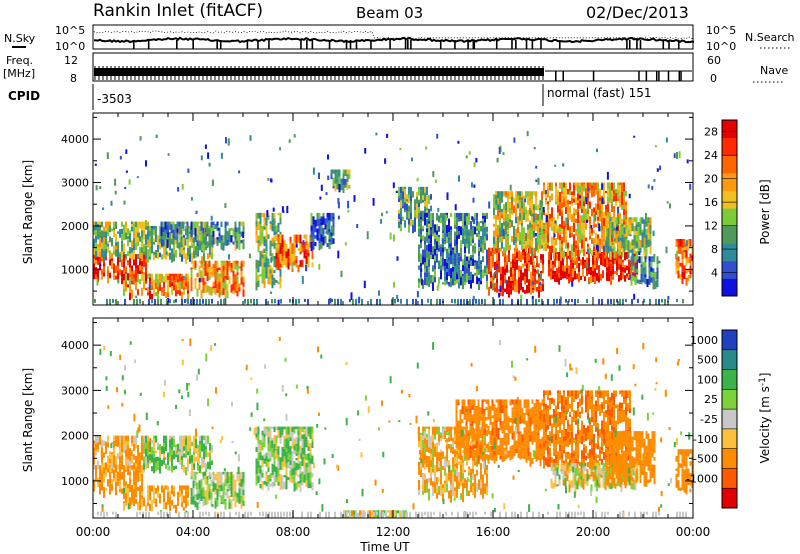 The height and width of the screenshot is (554, 800). What do you see at coordinates (329, 97) in the screenshot?
I see `cpid-row: CPID -3503 normal (fast) 151` at bounding box center [329, 97].